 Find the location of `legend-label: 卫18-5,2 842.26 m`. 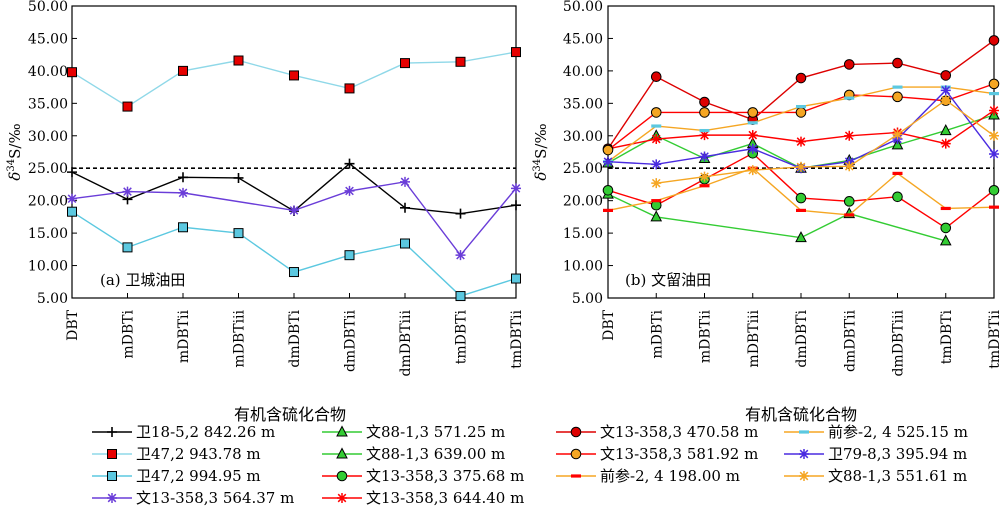

legend-label: 卫18-5,2 842.26 m is located at coordinates (205, 432).